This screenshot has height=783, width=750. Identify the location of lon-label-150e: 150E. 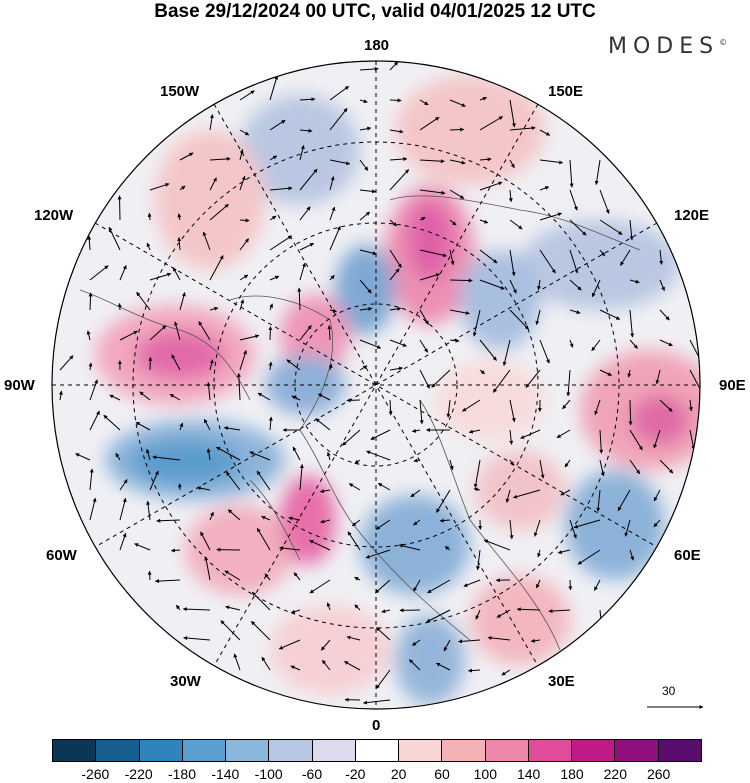
(566, 91).